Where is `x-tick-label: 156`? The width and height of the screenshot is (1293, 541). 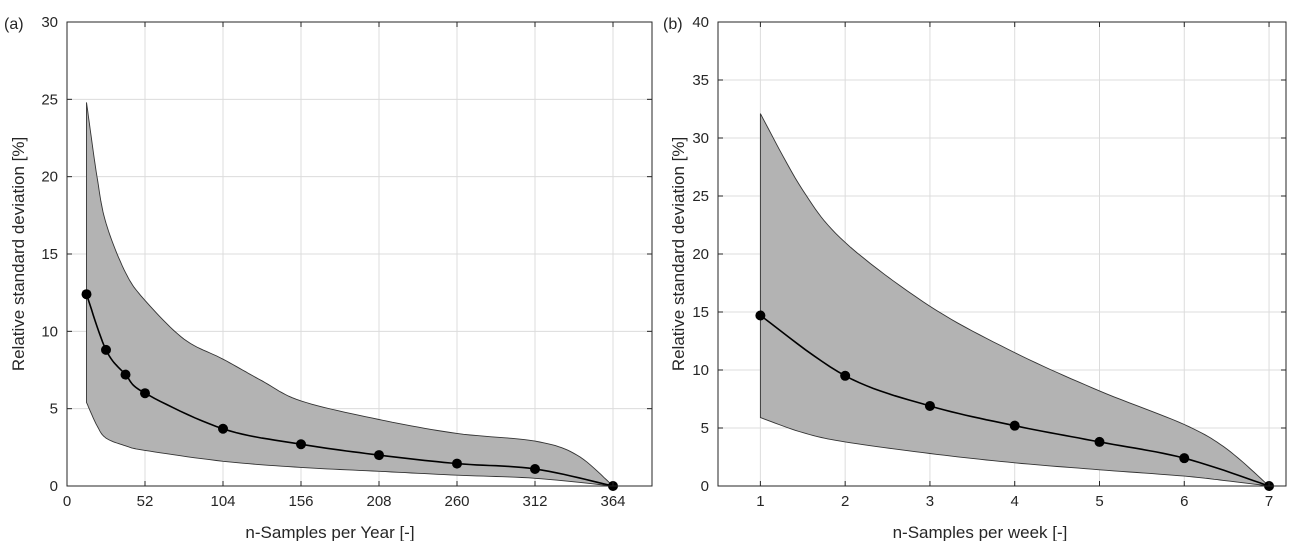 x-tick-label: 156 is located at coordinates (300, 501).